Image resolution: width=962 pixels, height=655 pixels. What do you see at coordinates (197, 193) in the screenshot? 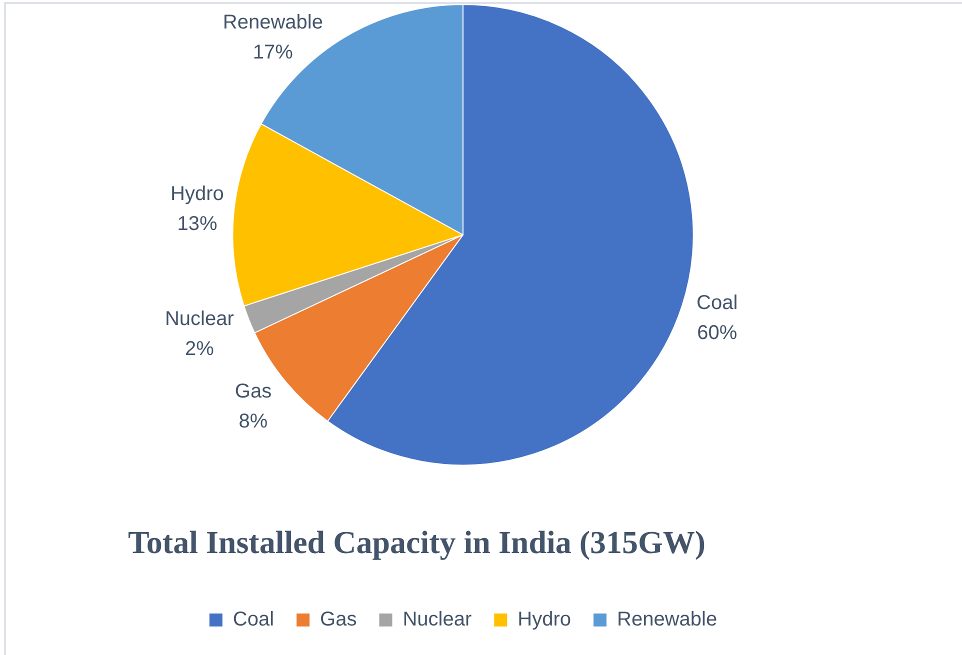
I see `slice-label: Hydro` at bounding box center [197, 193].